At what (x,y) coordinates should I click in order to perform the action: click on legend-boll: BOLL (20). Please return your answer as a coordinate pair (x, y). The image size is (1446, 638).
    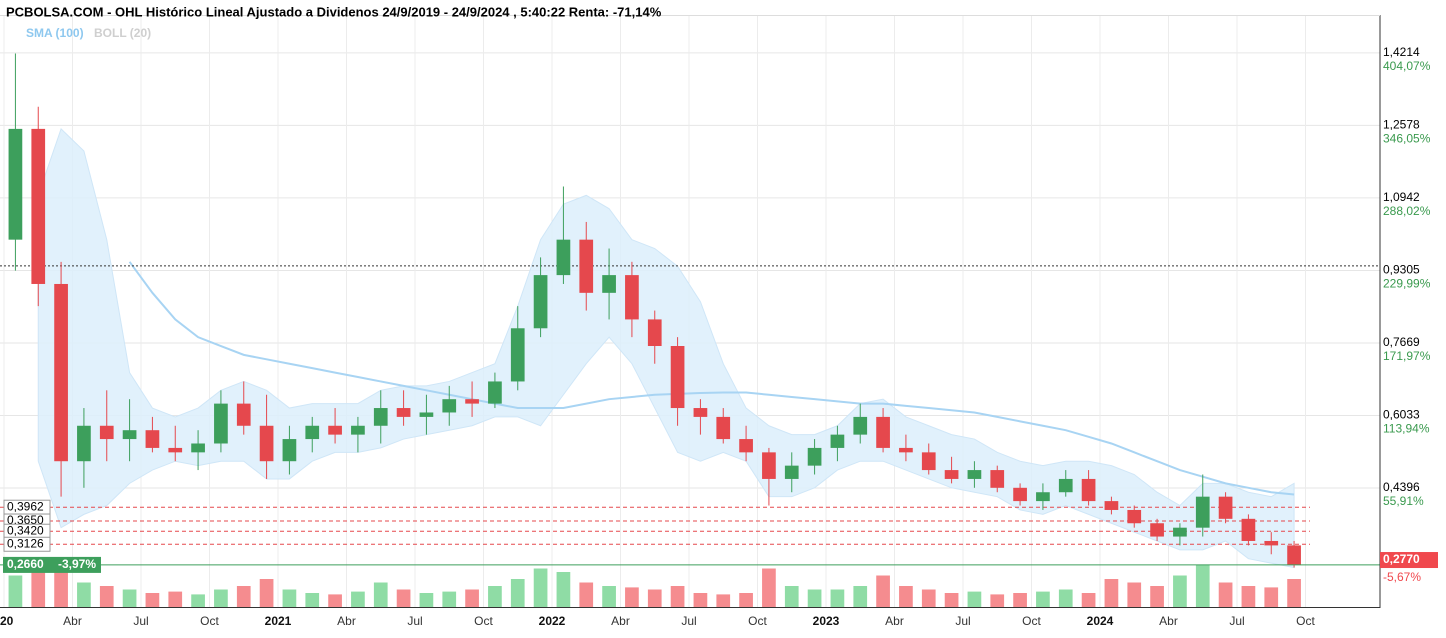
    Looking at the image, I should click on (122, 33).